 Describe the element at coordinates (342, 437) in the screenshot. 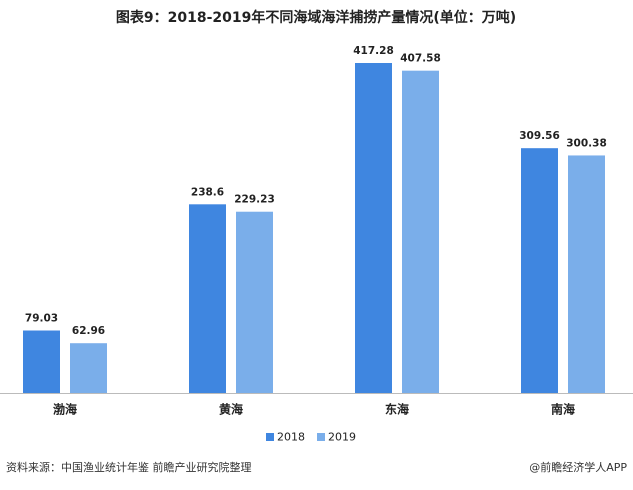

I see `legend-label: 2019` at that location.